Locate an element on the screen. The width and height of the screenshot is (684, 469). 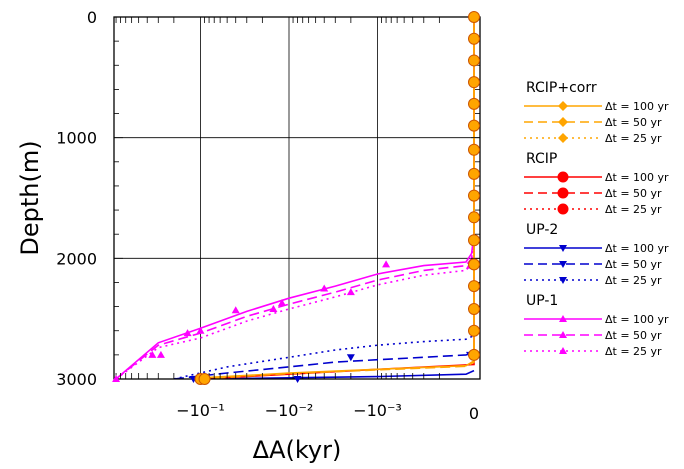
legend-group-title: UP-2 is located at coordinates (542, 230).